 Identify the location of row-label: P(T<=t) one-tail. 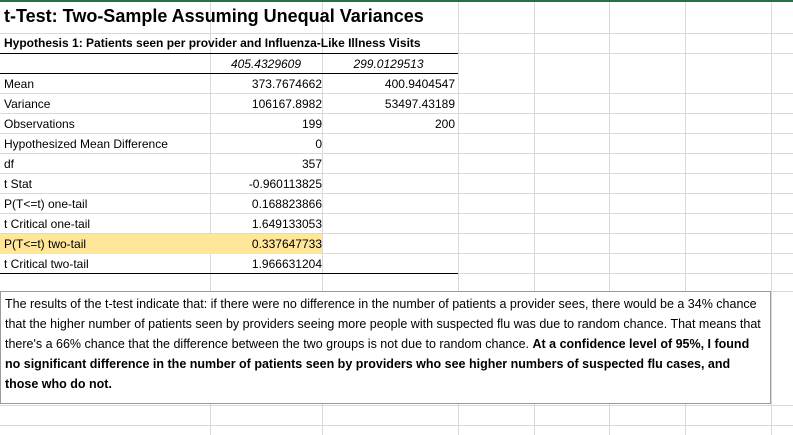
(46, 204).